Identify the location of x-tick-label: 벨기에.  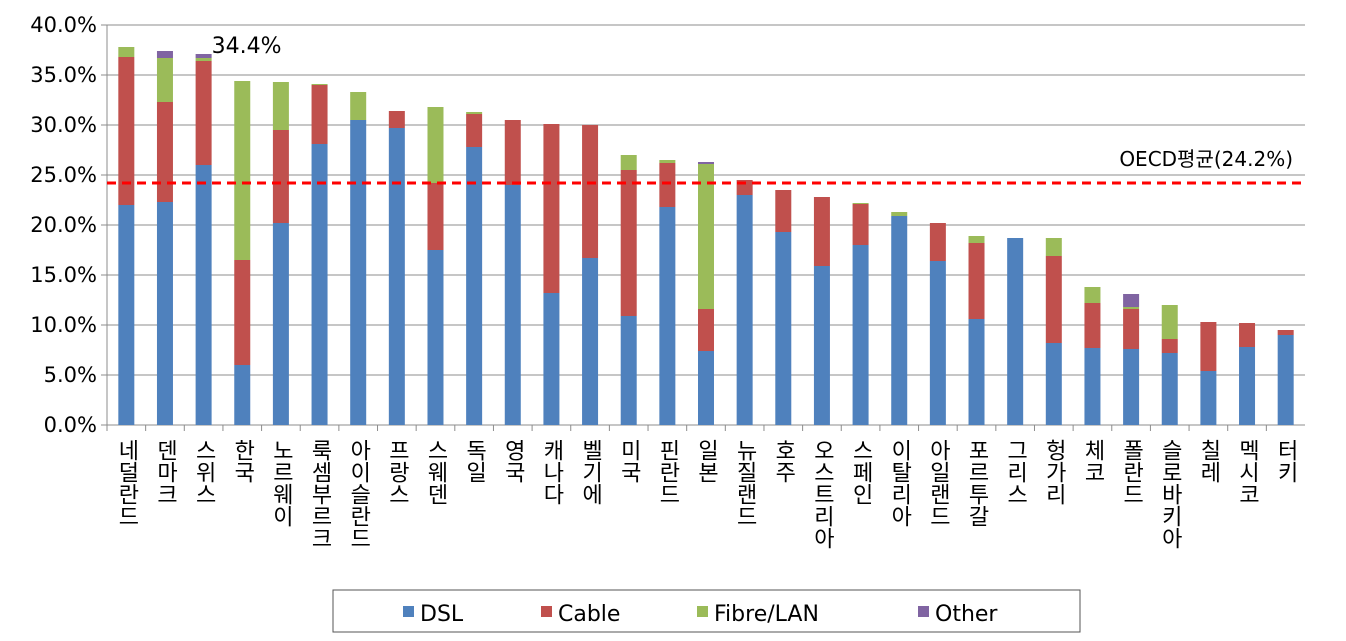
(590, 472).